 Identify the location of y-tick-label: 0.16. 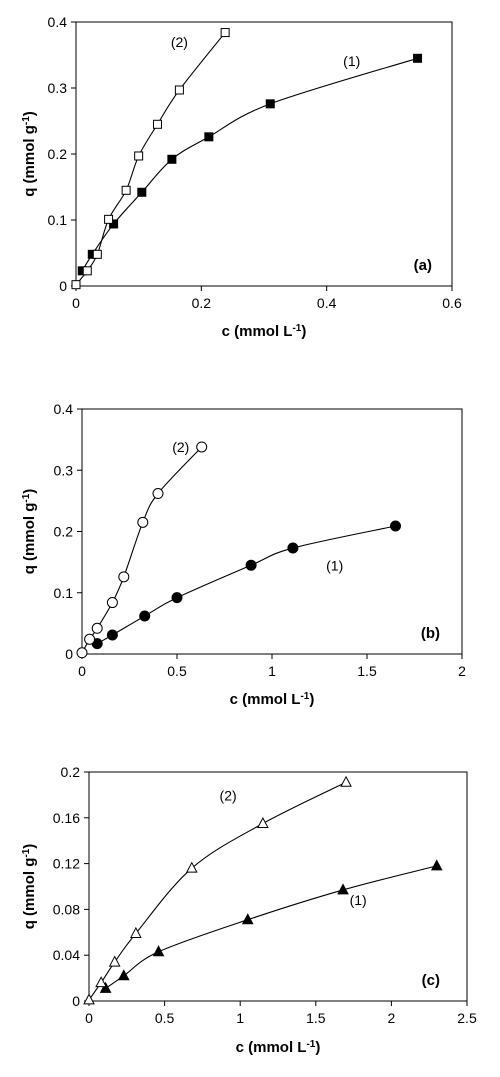
(66, 818).